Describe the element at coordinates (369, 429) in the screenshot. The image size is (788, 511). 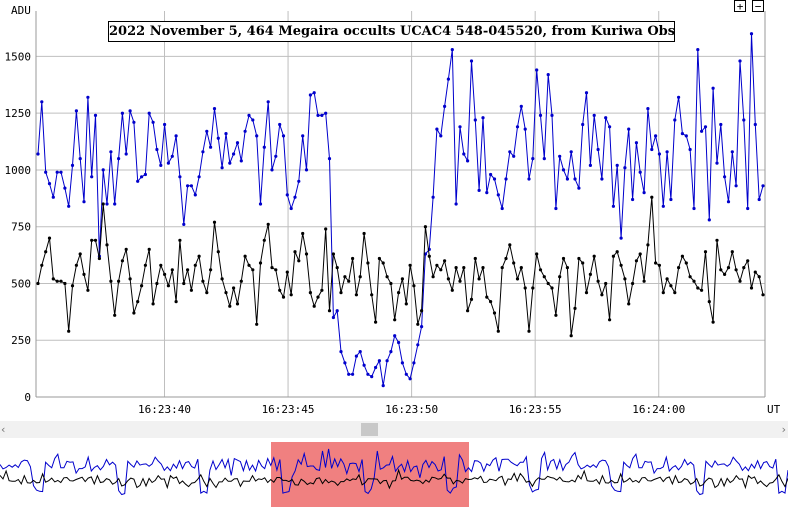
I see `scroll-thumb` at that location.